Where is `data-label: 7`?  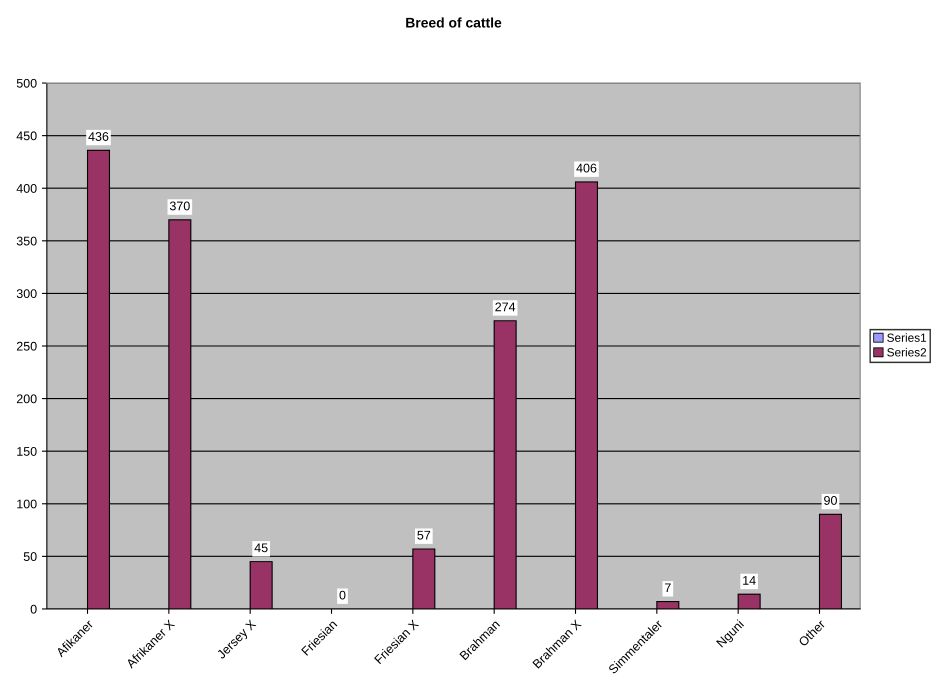 data-label: 7 is located at coordinates (667, 587).